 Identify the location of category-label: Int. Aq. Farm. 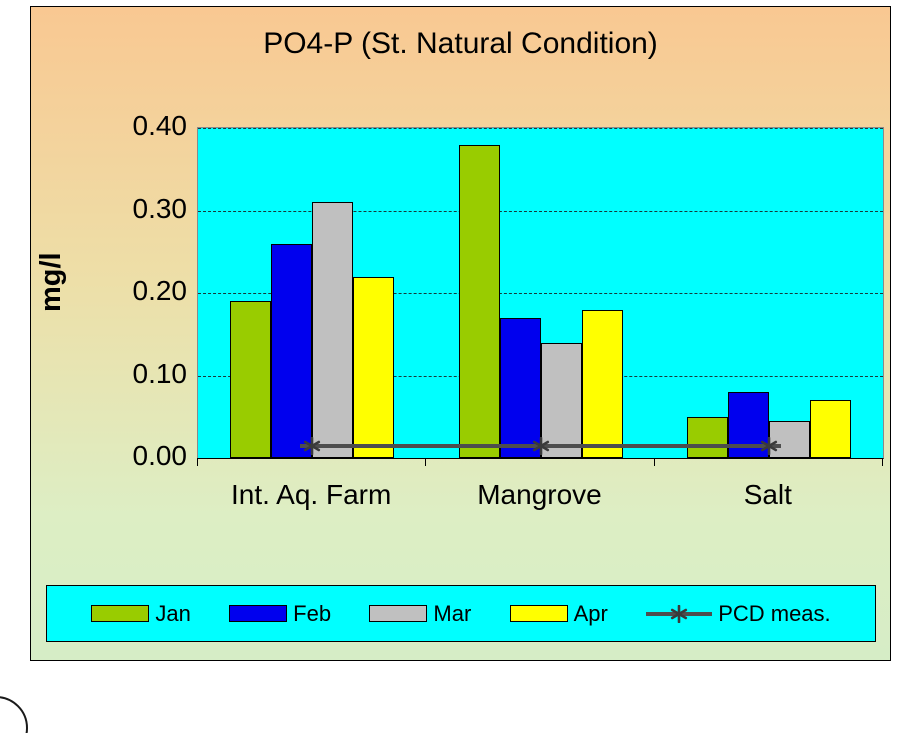
(311, 494).